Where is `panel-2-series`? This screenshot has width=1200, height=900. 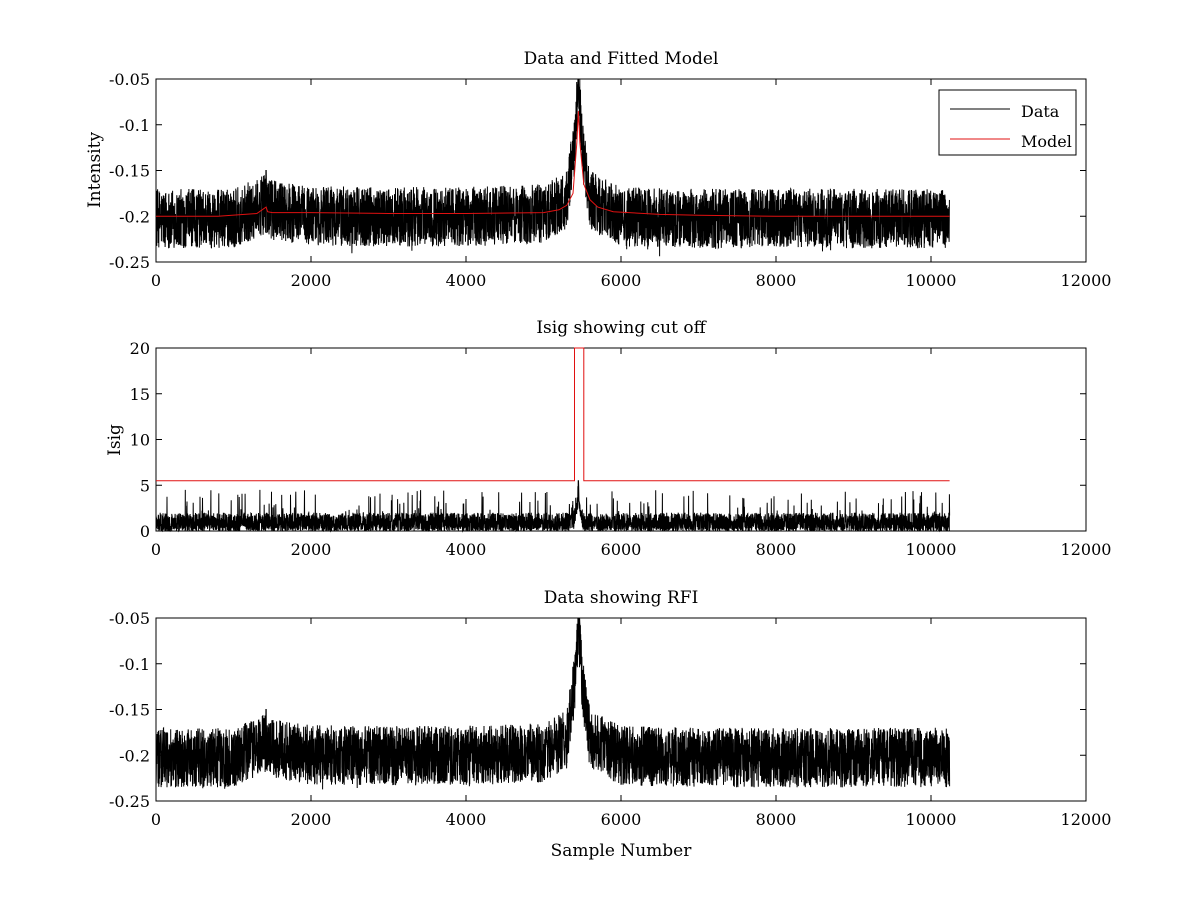 panel-2-series is located at coordinates (553, 440).